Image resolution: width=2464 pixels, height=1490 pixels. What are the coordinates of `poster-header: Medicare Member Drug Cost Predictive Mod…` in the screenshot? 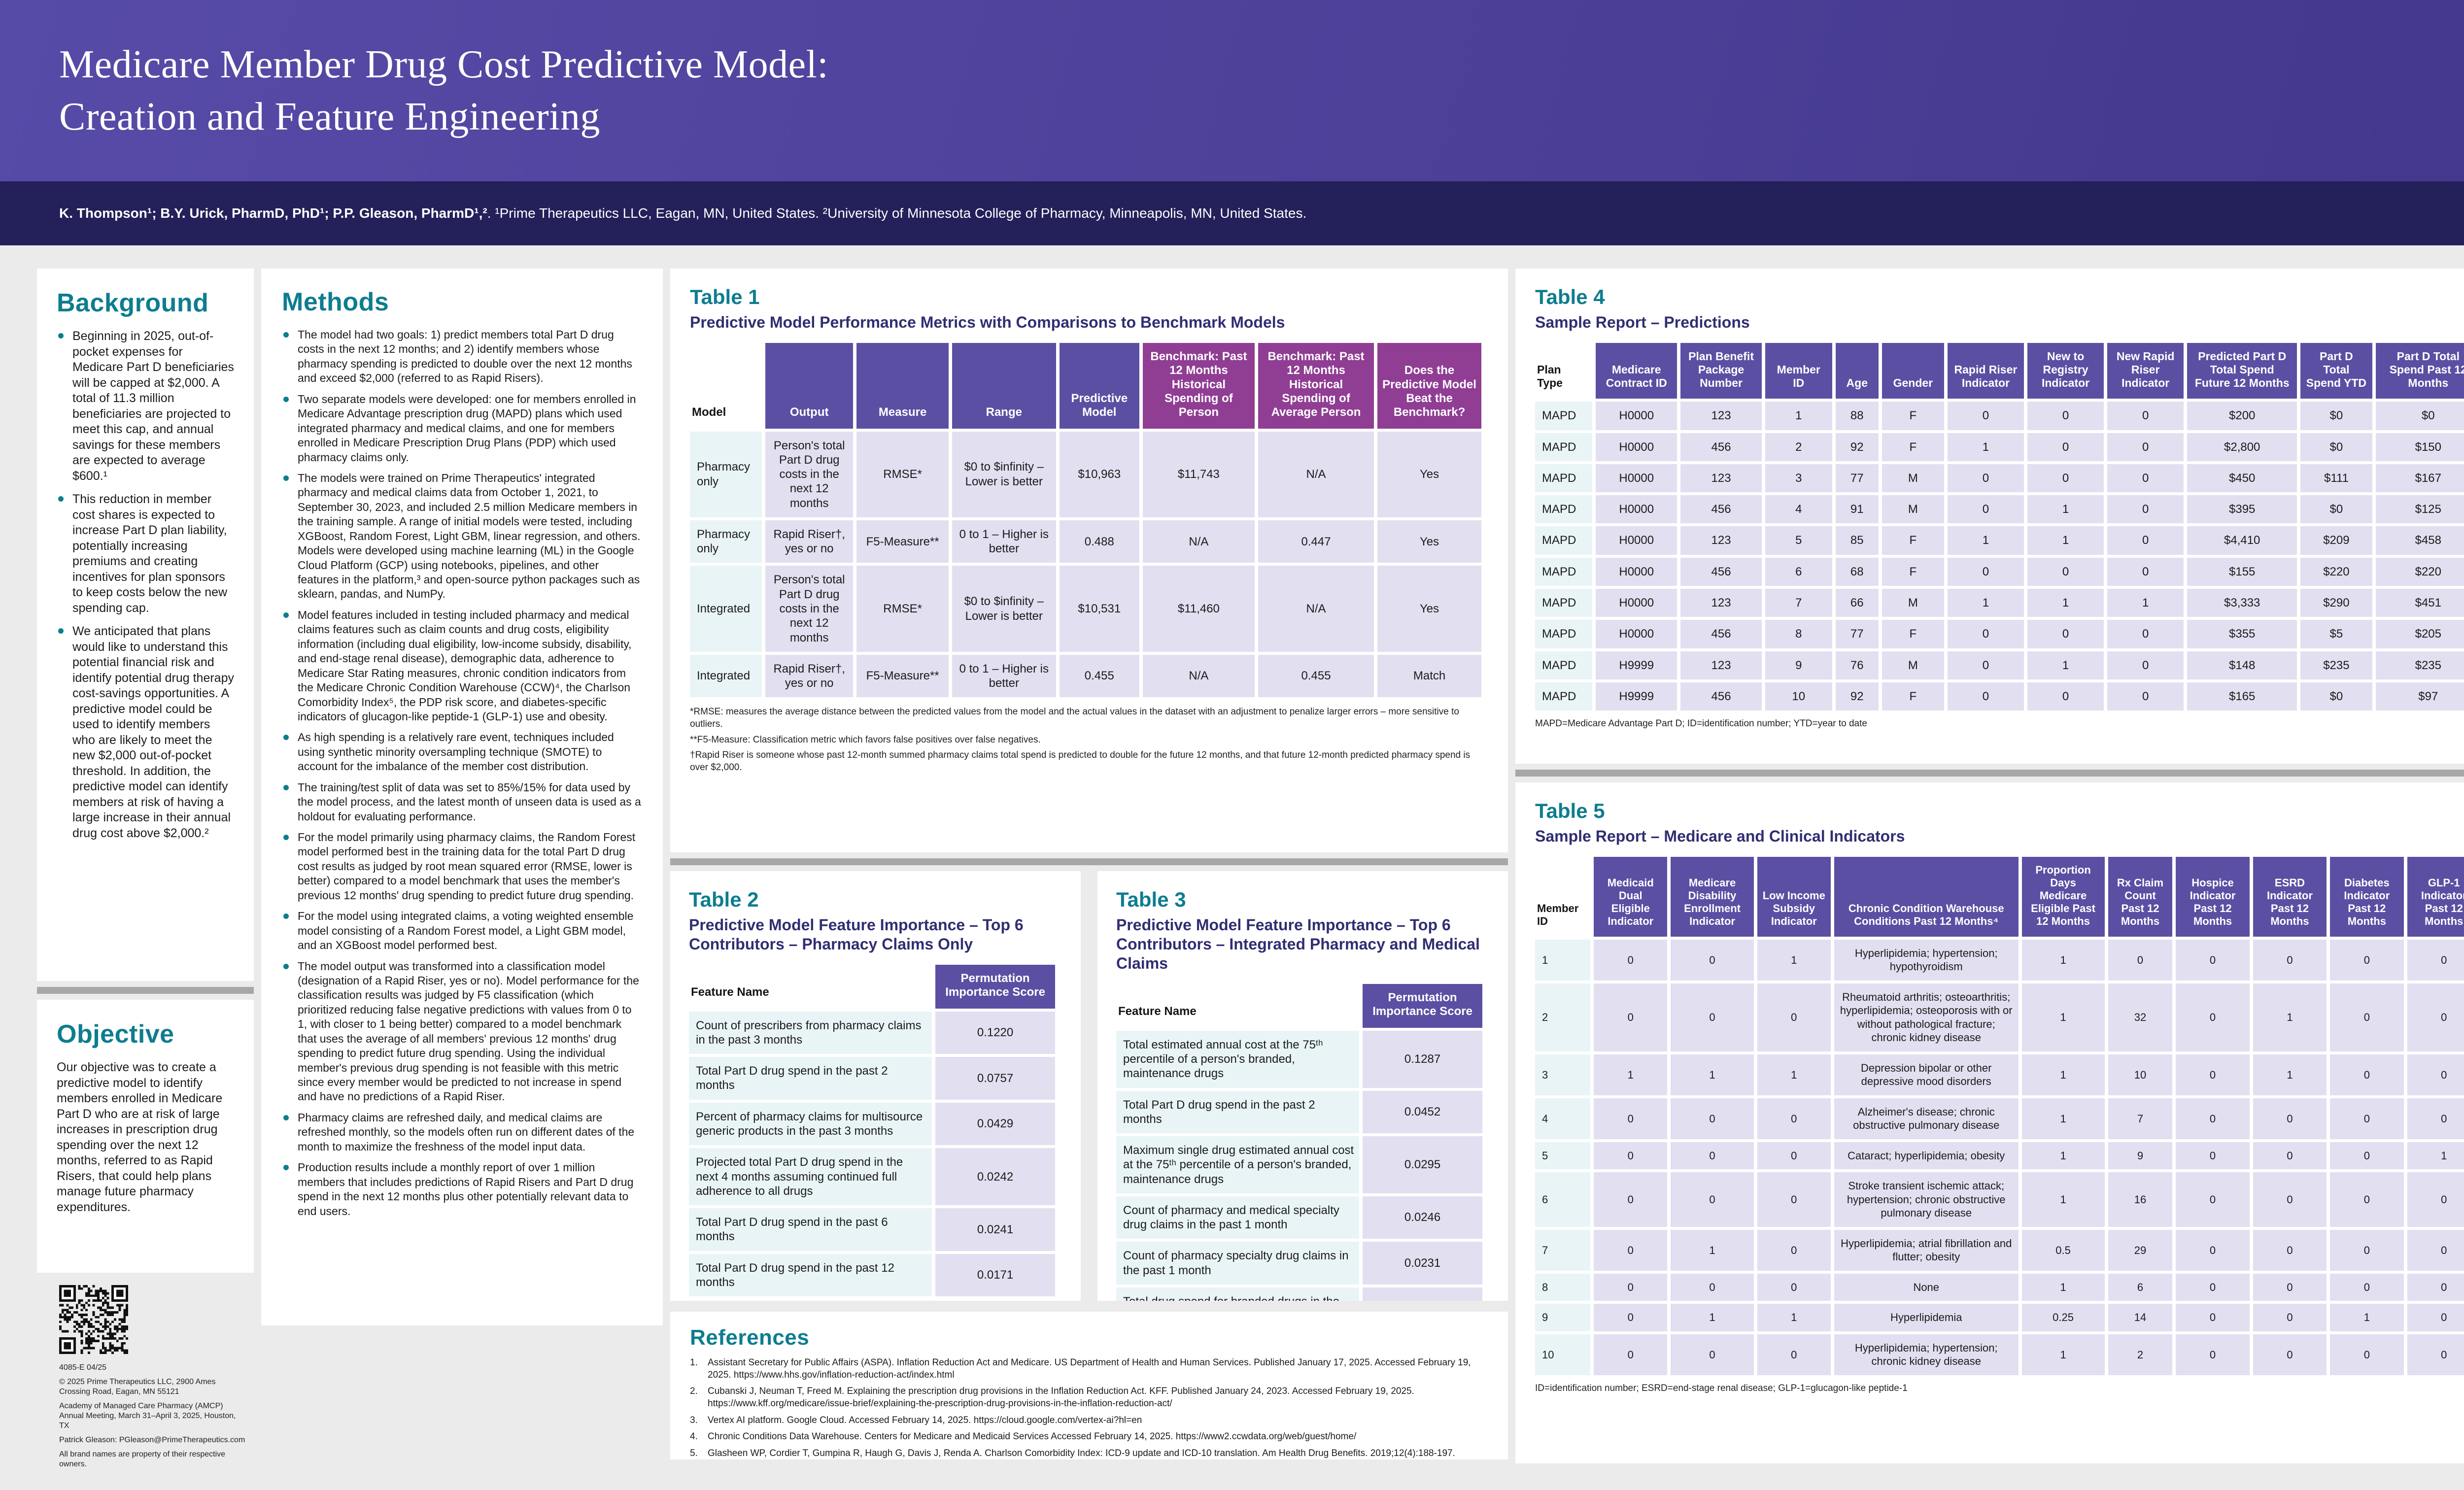 It's located at (1232, 90).